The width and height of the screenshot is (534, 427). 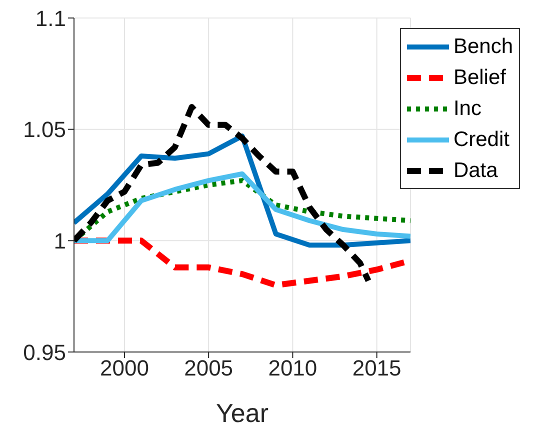 What do you see at coordinates (293, 368) in the screenshot?
I see `x-tick-label: 2010` at bounding box center [293, 368].